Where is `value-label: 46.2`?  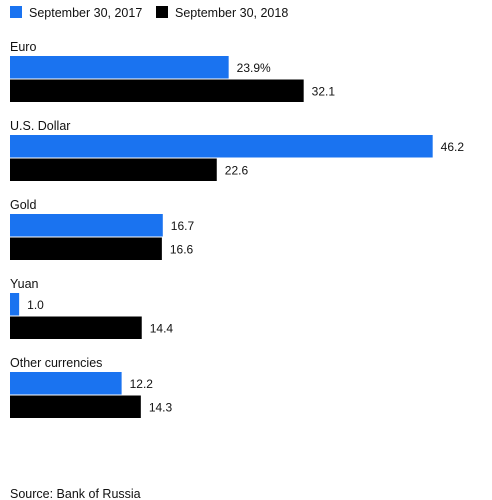 value-label: 46.2 is located at coordinates (453, 147).